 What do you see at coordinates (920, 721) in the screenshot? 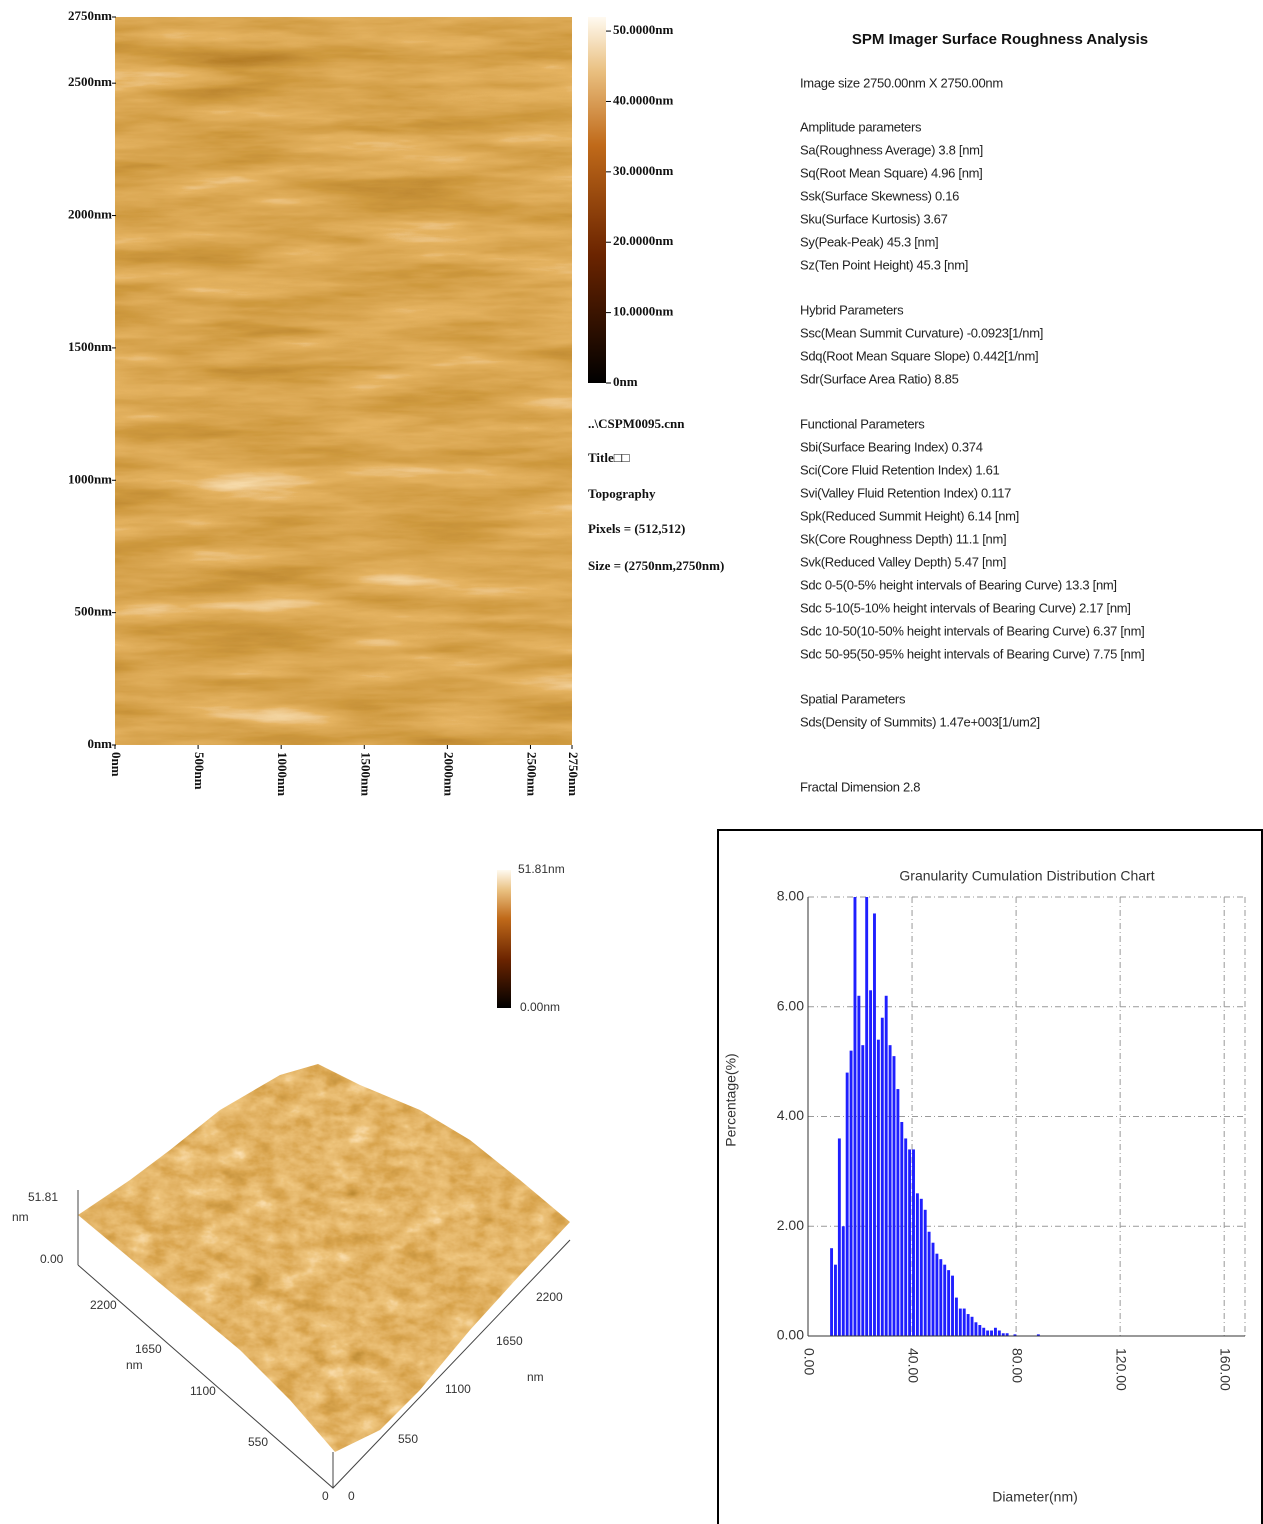
I see `parameter-line: Sds(Density of Summits) 1.47e+003[1/um2]` at bounding box center [920, 721].